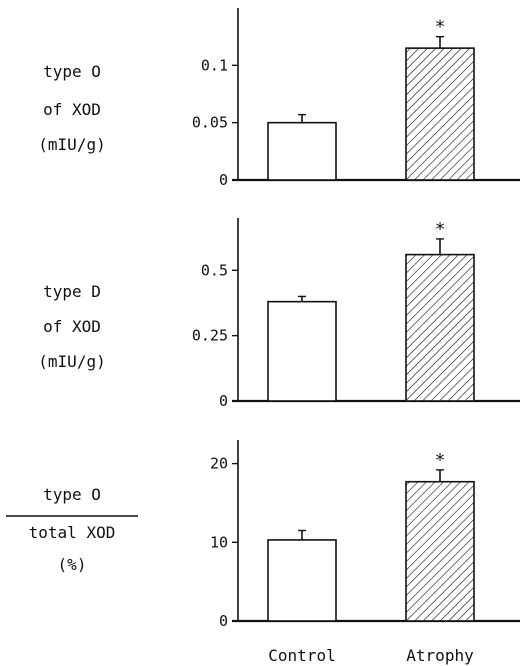 The height and width of the screenshot is (666, 522). Describe the element at coordinates (210, 336) in the screenshot. I see `y-tick-label: 0.25` at that location.